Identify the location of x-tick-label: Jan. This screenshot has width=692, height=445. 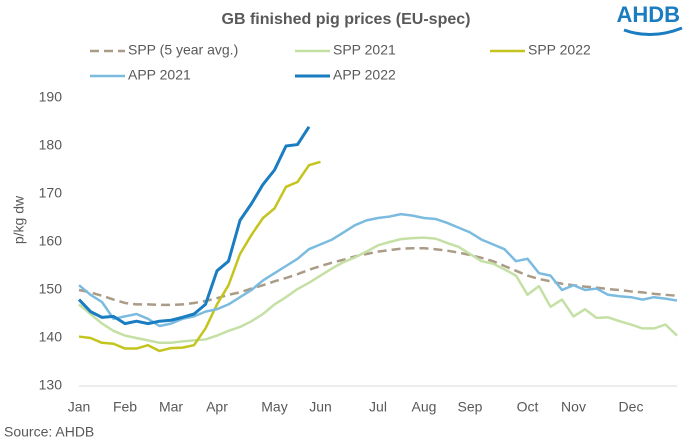
(79, 407).